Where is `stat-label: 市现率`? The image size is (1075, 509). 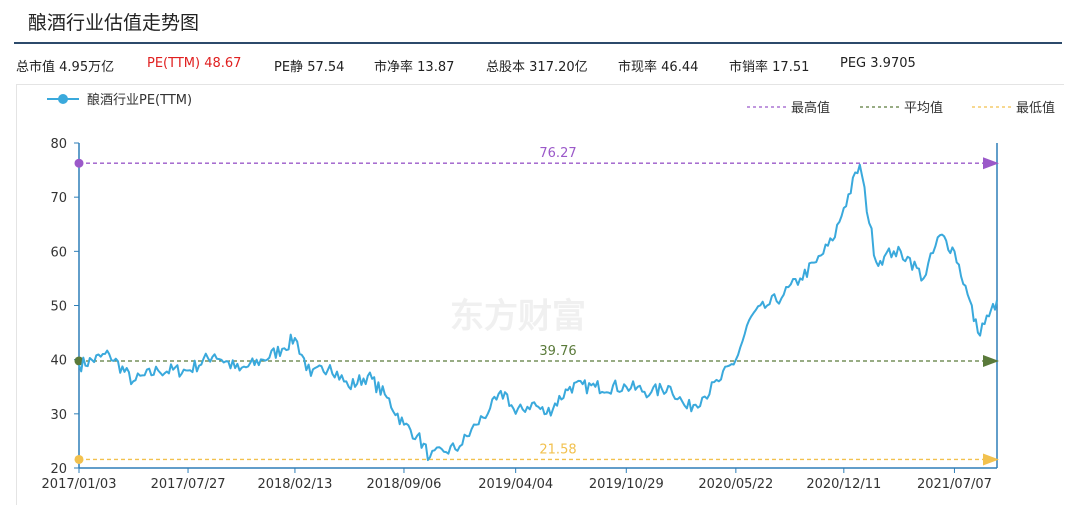
stat-label: 市现率 is located at coordinates (638, 67).